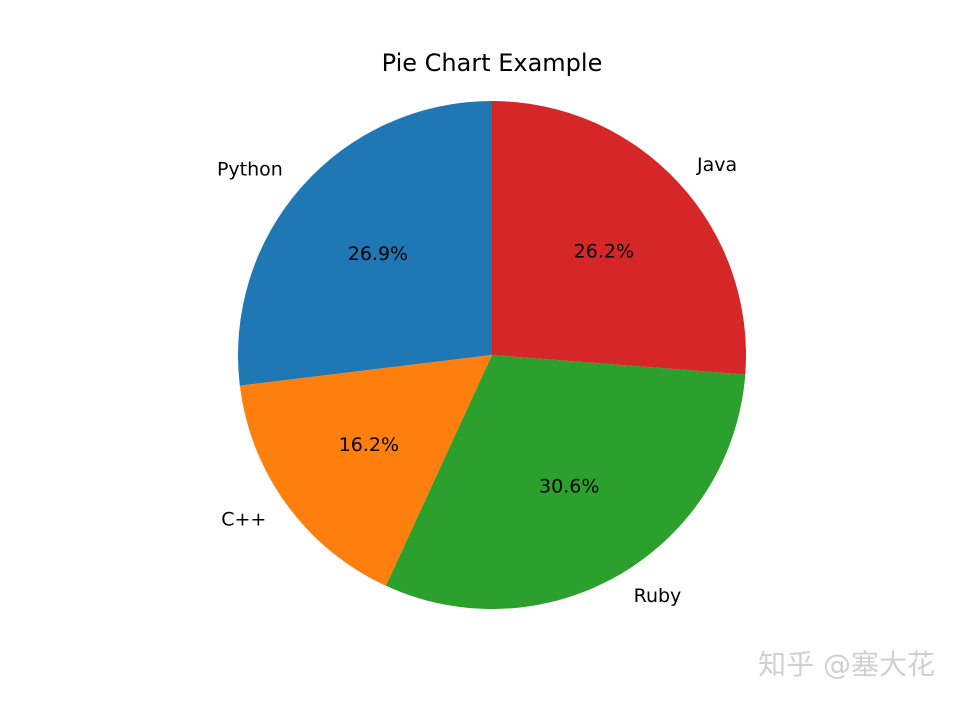 Image resolution: width=960 pixels, height=703 pixels. Describe the element at coordinates (569, 486) in the screenshot. I see `pie-percent-label-ruby: 30.6%` at that location.